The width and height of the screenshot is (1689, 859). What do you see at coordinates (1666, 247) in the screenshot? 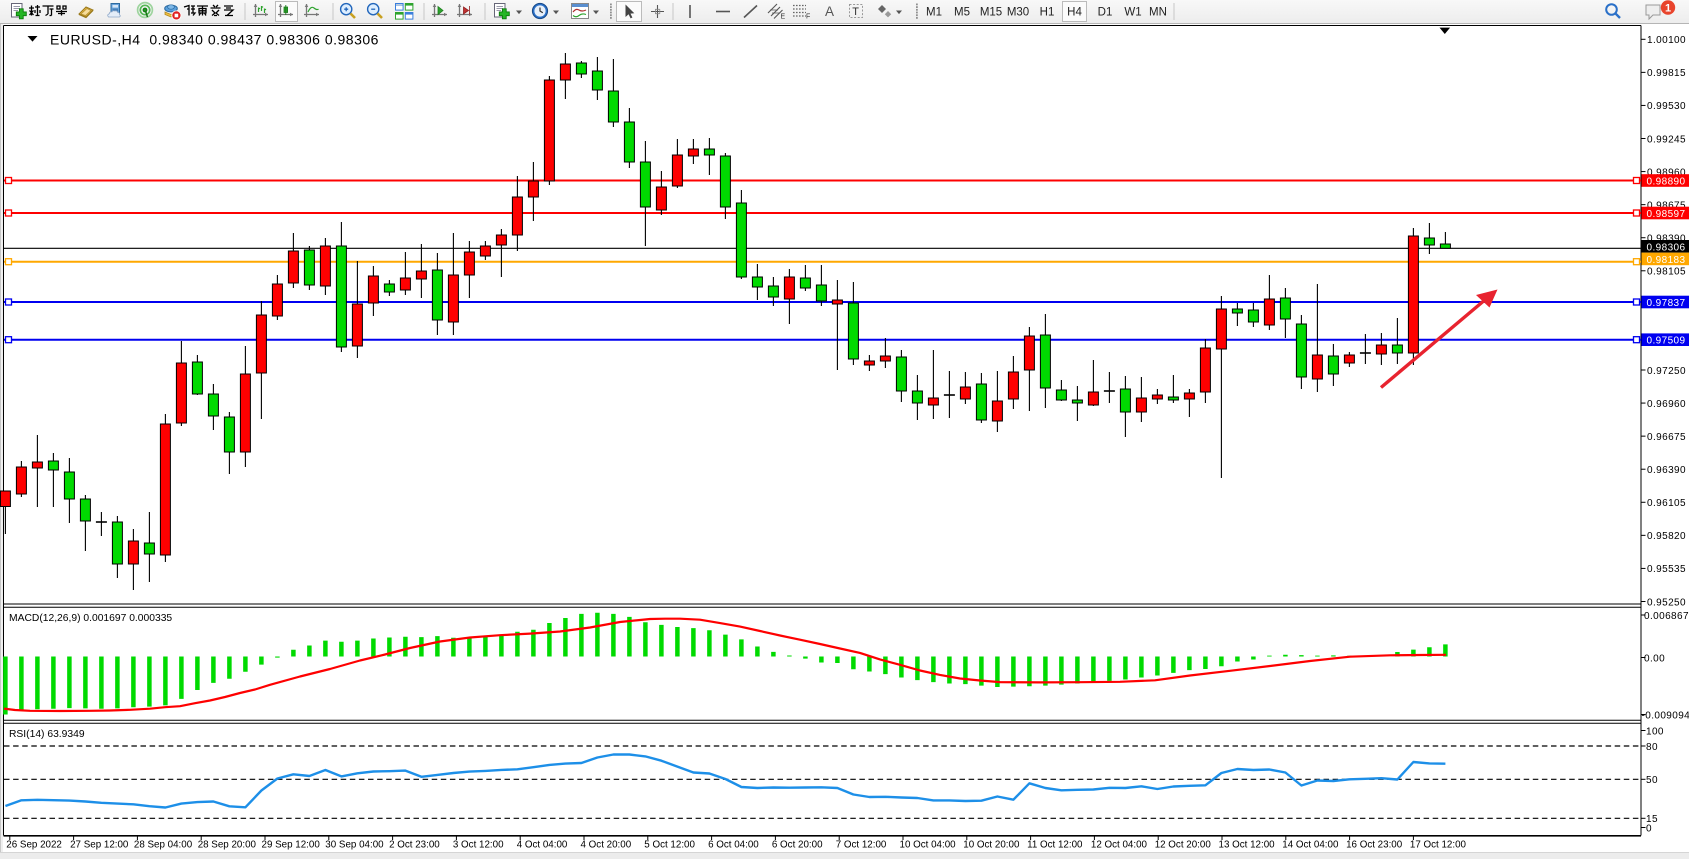
I see `svg-text: 0.98306` at bounding box center [1666, 247].